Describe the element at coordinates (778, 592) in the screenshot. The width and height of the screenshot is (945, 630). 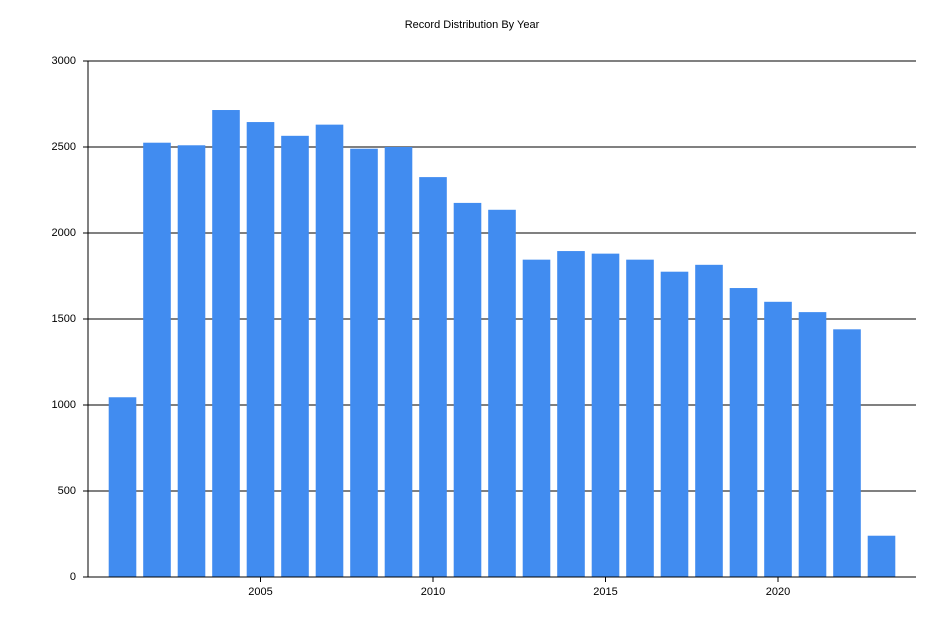
I see `x-tick-label: 2020` at that location.